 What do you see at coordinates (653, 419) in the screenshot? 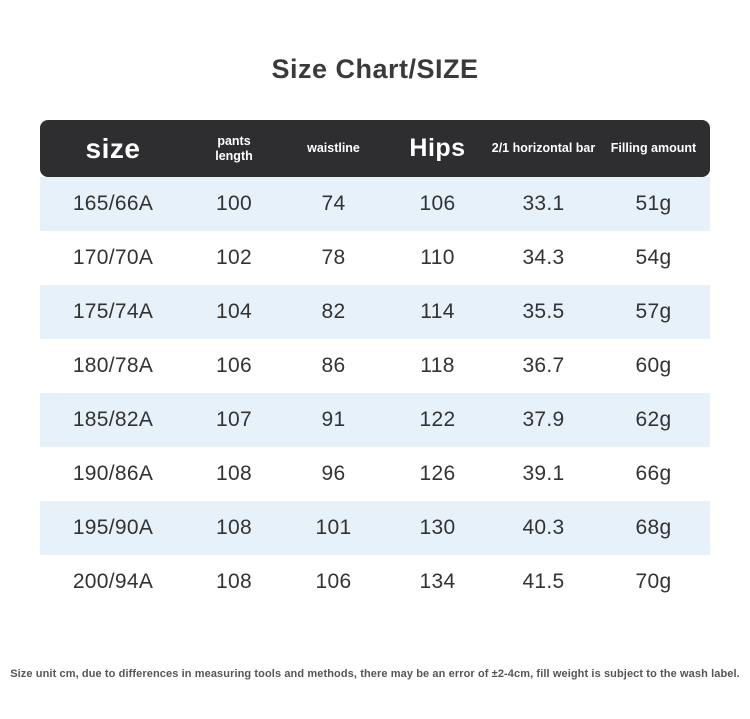
I see `filling-amount-cell: 62g` at bounding box center [653, 419].